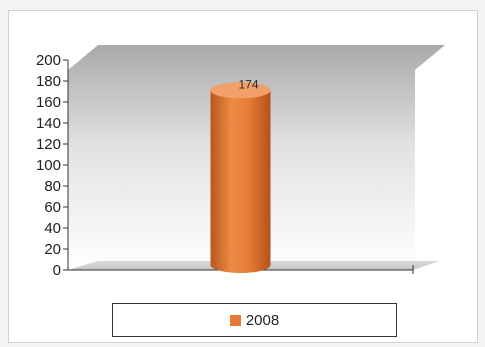  What do you see at coordinates (248, 84) in the screenshot?
I see `data-label: 174` at bounding box center [248, 84].